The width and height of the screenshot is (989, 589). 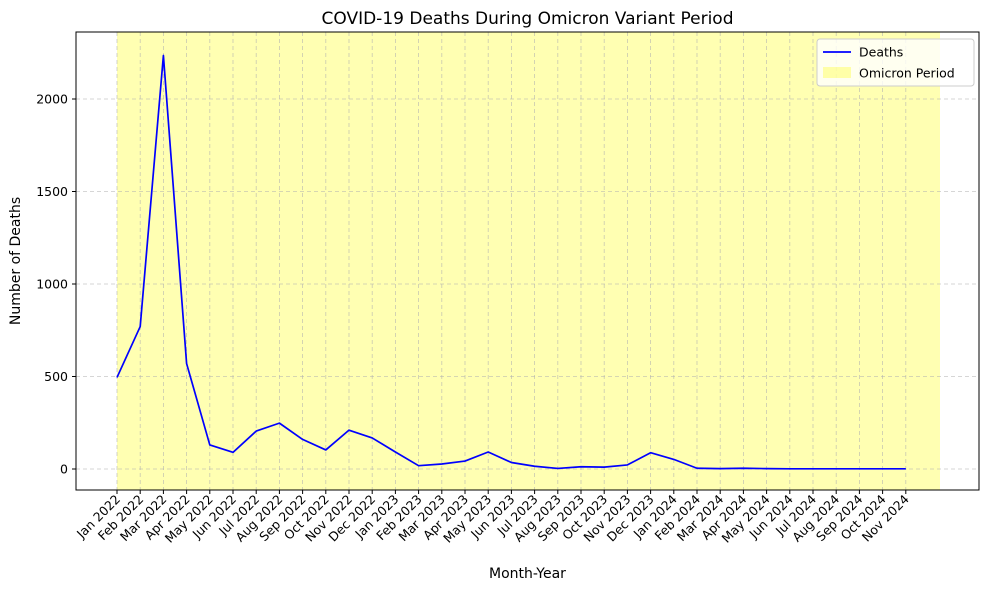 I want to click on legend-label-omicron: Omicron Period, so click(x=907, y=73).